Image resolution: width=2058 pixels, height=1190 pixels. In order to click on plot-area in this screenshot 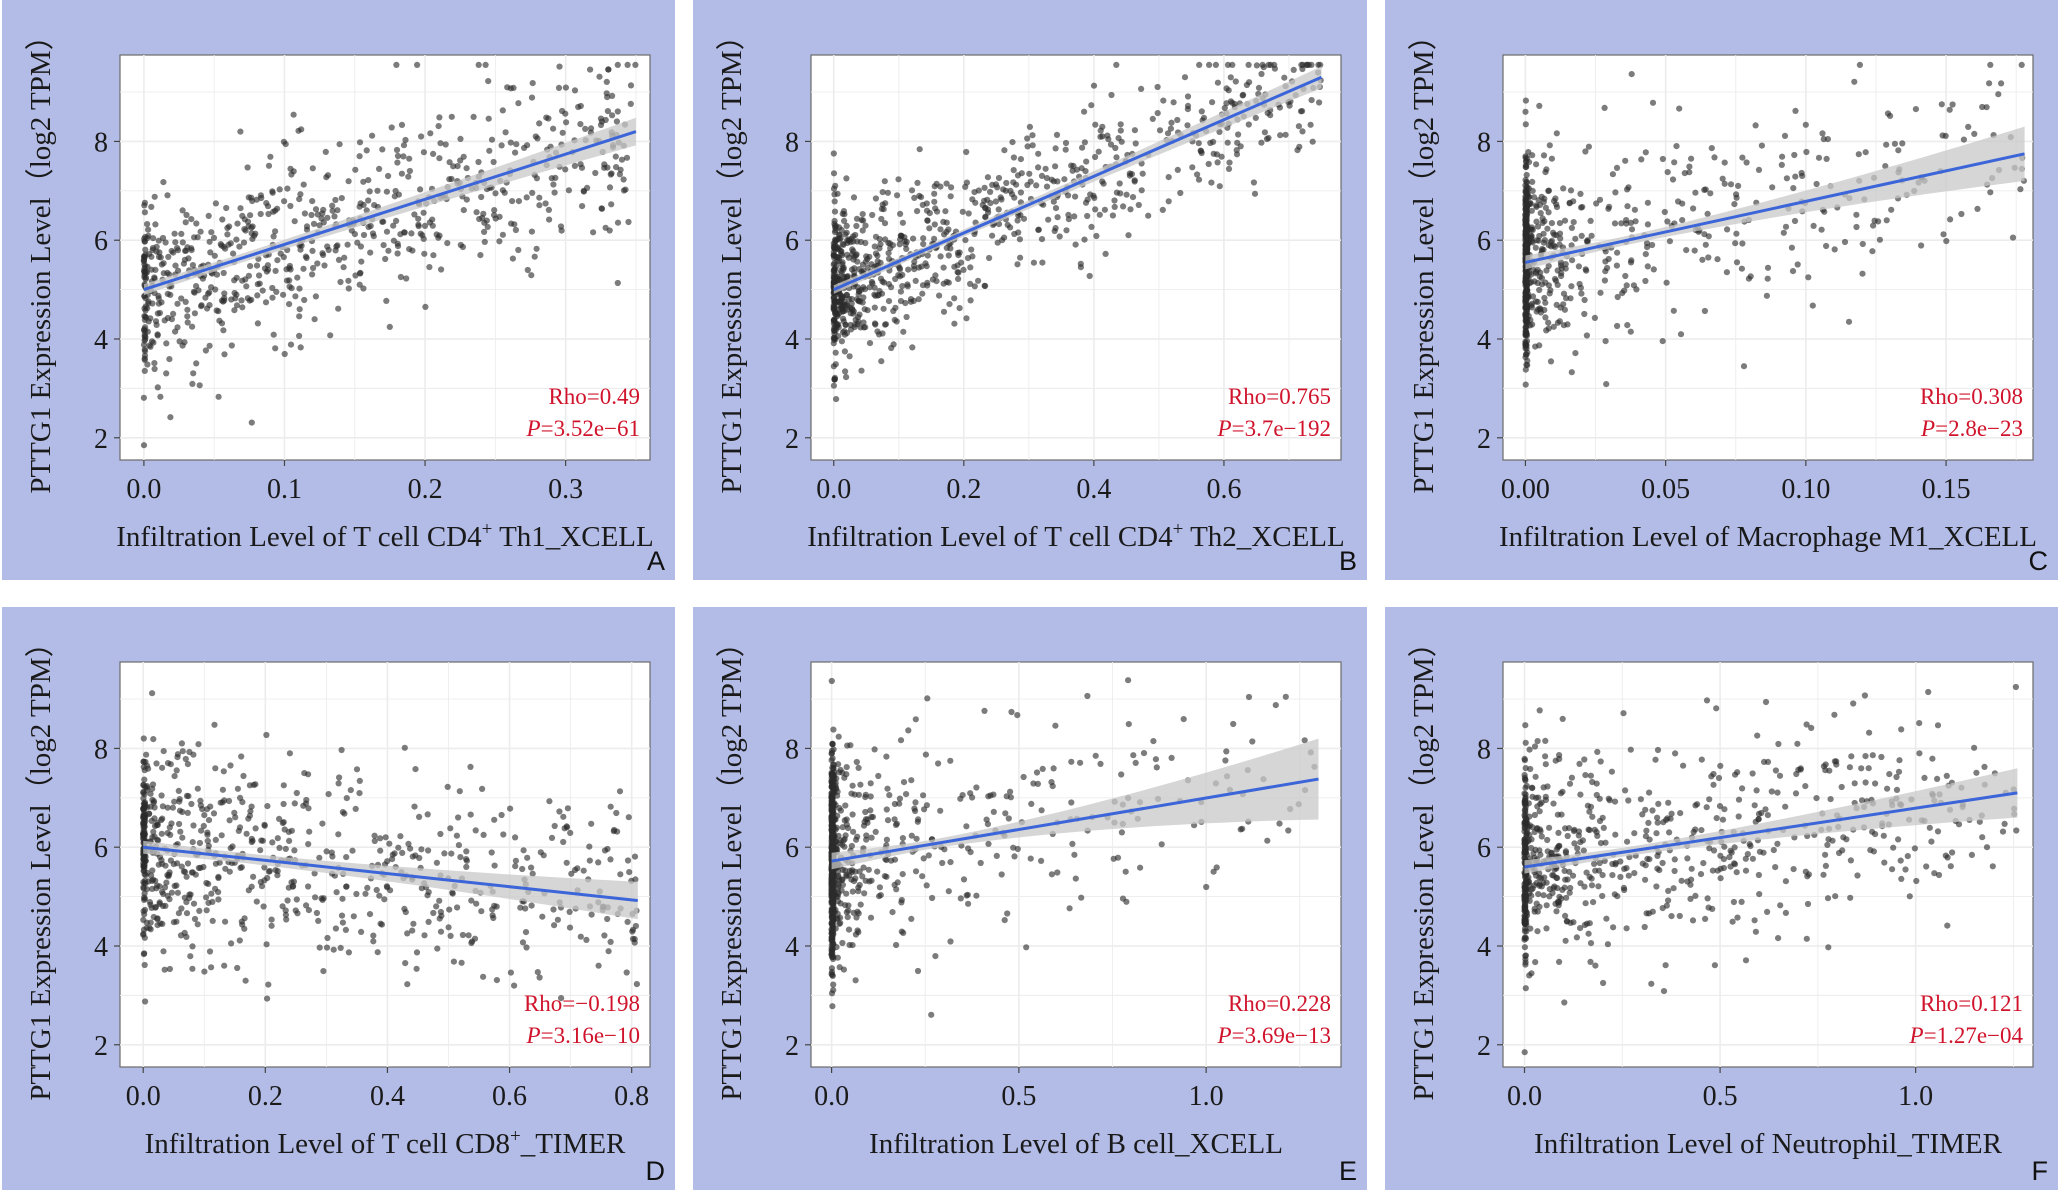, I will do `click(1768, 257)`.